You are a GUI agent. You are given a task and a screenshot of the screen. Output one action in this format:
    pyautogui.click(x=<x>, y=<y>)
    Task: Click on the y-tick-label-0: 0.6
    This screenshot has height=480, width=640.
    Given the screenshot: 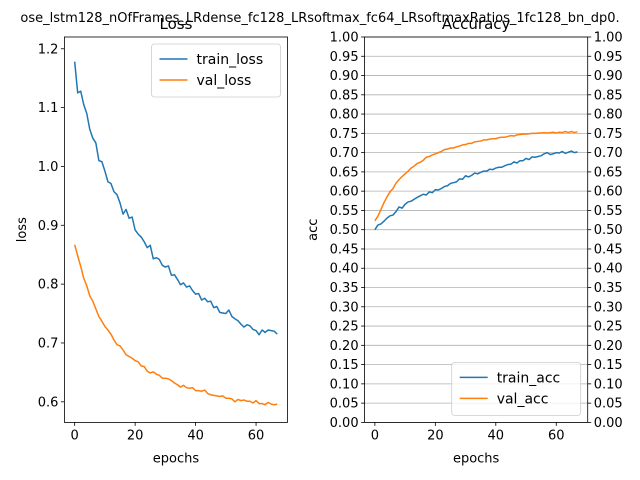 What is the action you would take?
    pyautogui.click(x=48, y=402)
    